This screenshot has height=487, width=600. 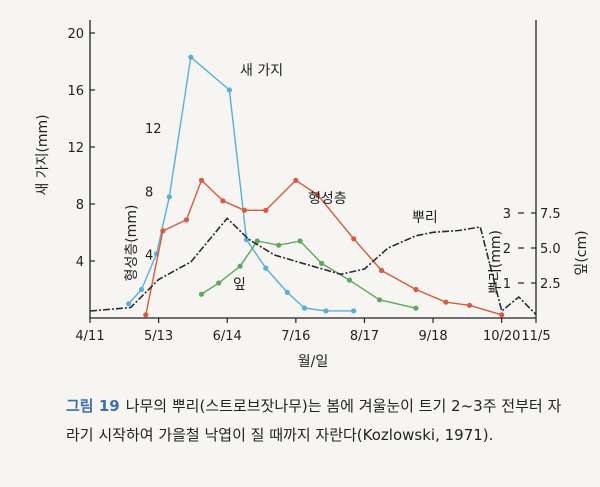 What do you see at coordinates (295, 336) in the screenshot?
I see `x-tick-label: 7/16` at bounding box center [295, 336].